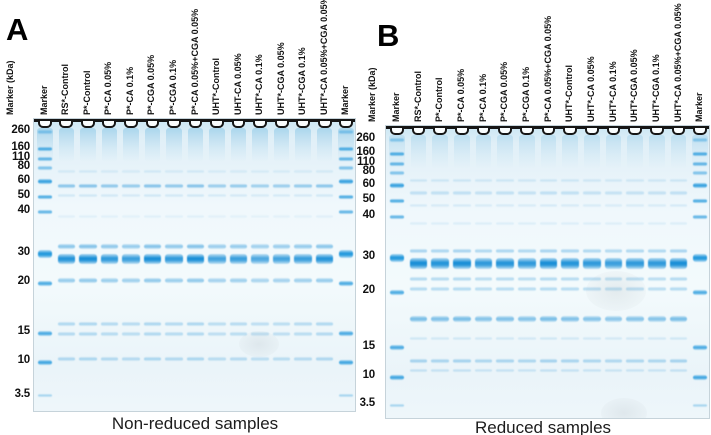 The image size is (711, 435). I want to click on marker-value: 30, so click(24, 251).